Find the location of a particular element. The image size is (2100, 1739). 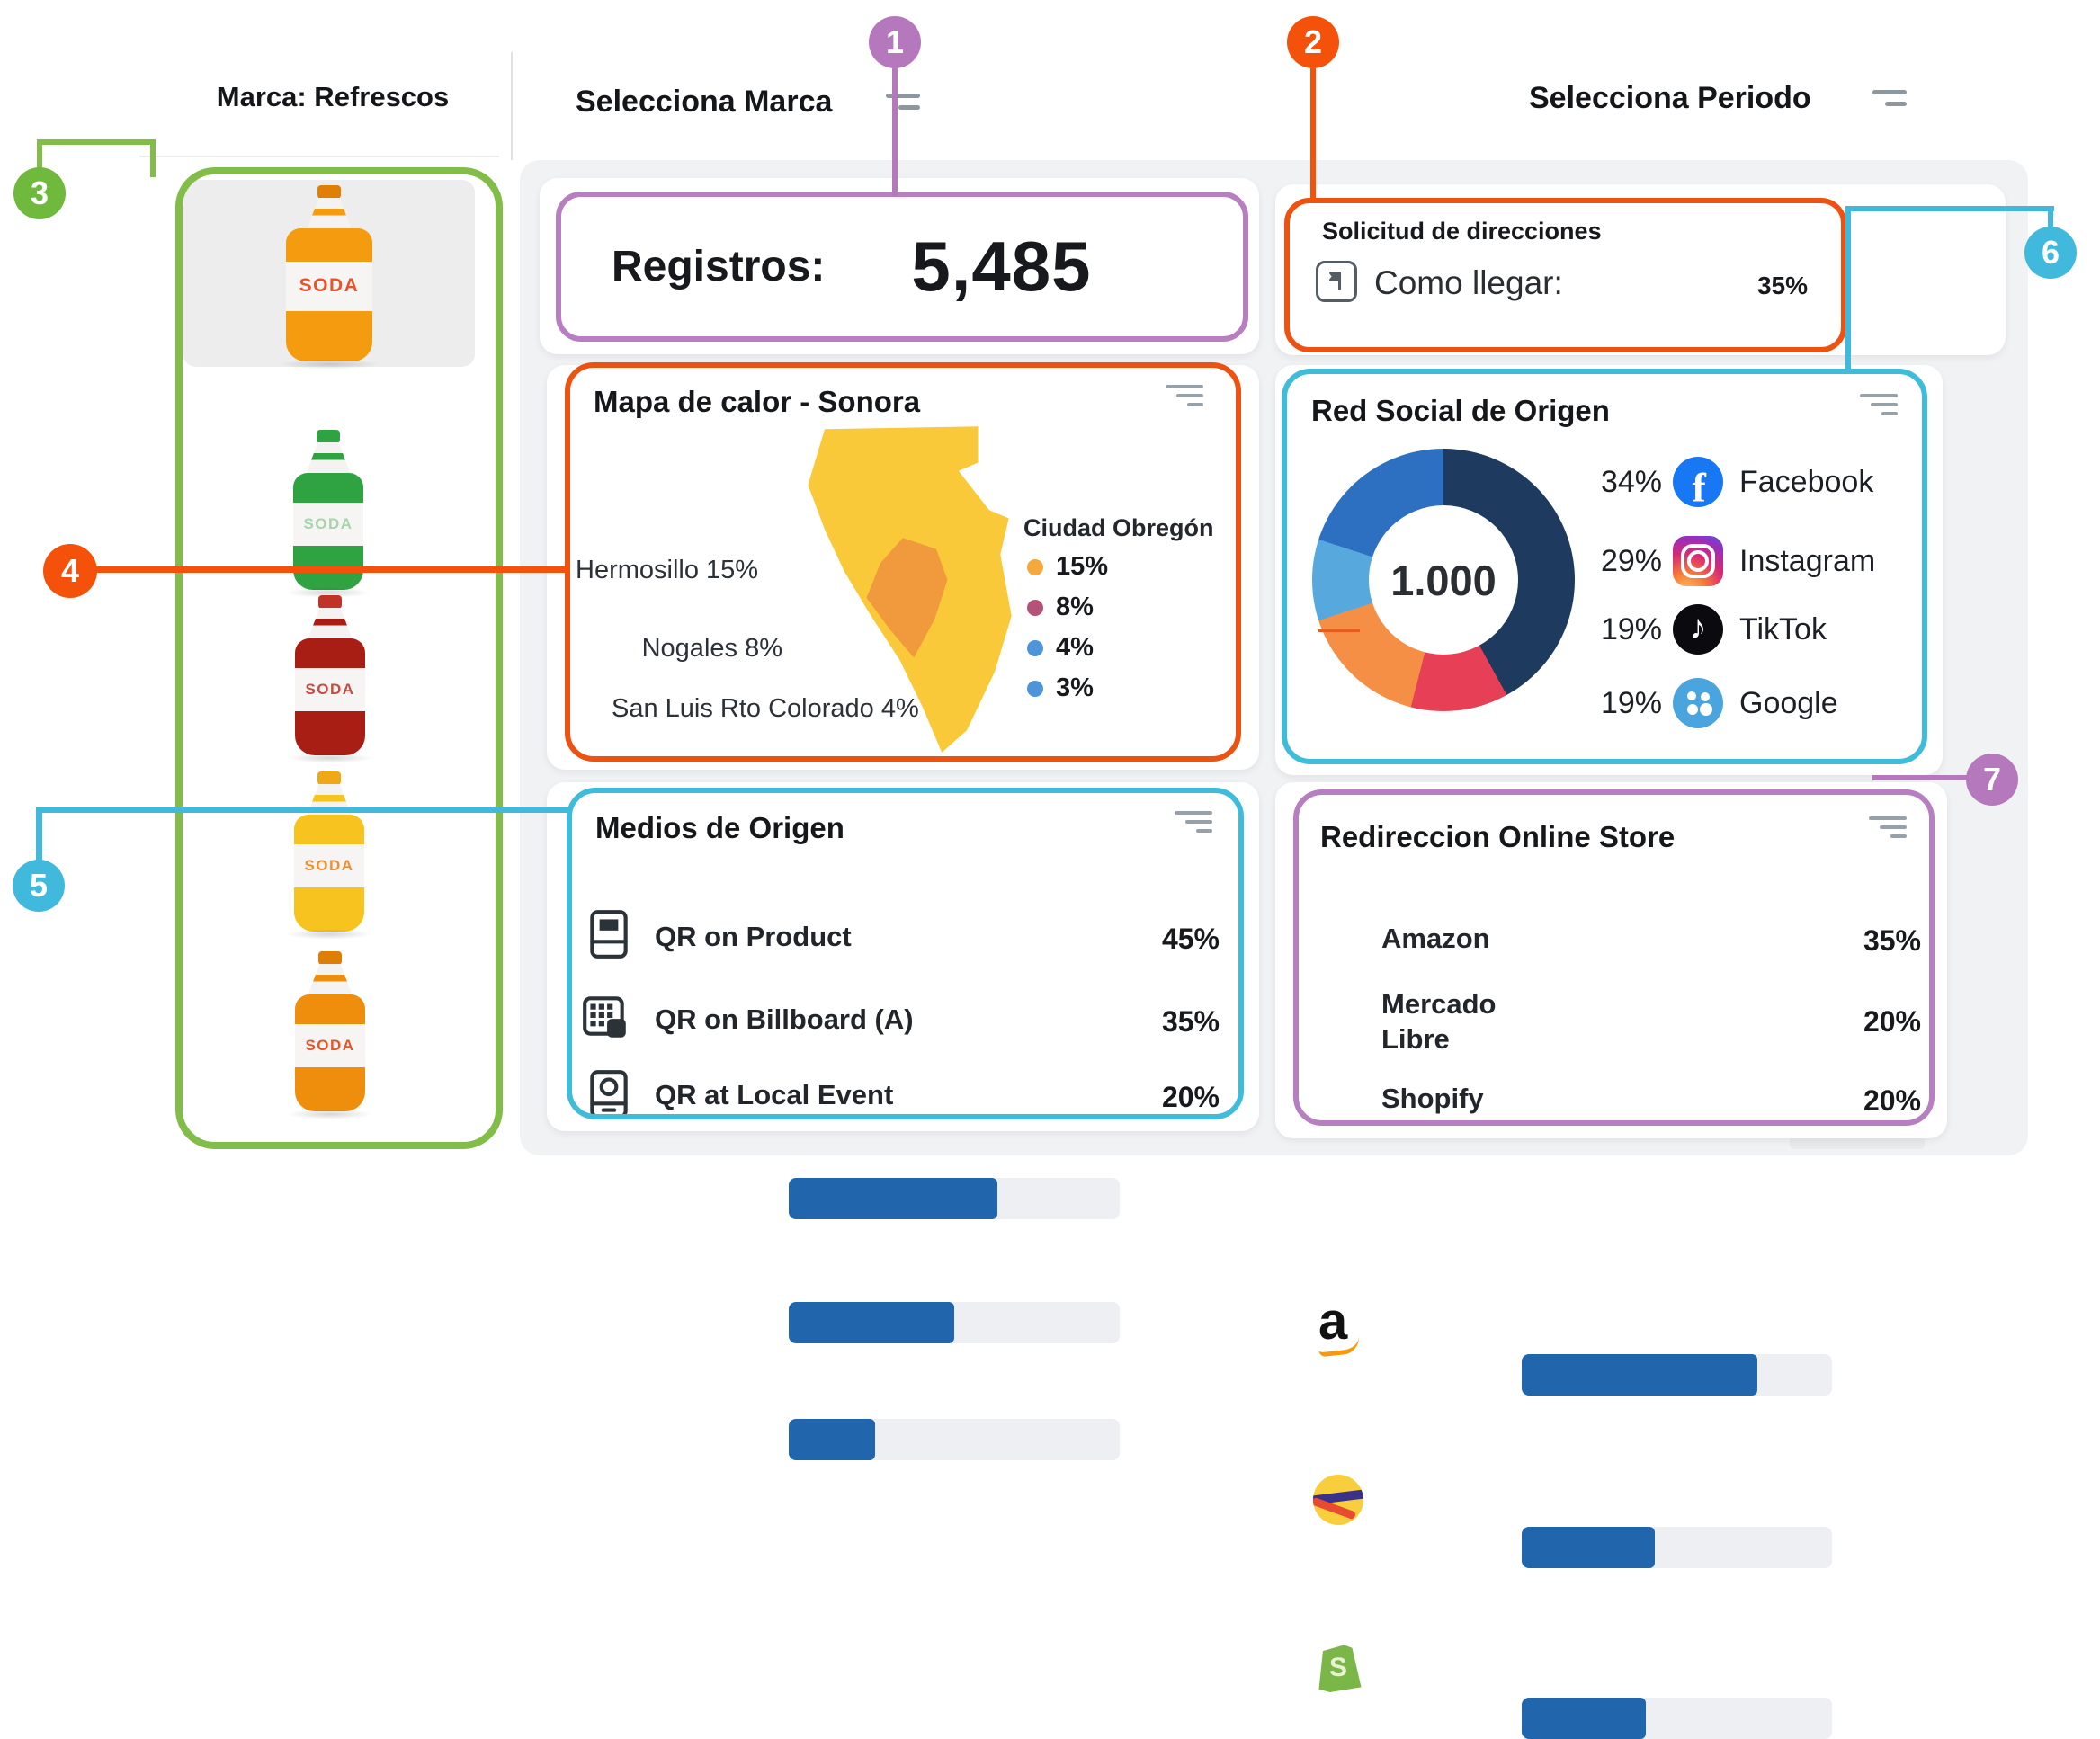

callout-7: 7 is located at coordinates (1992, 780).